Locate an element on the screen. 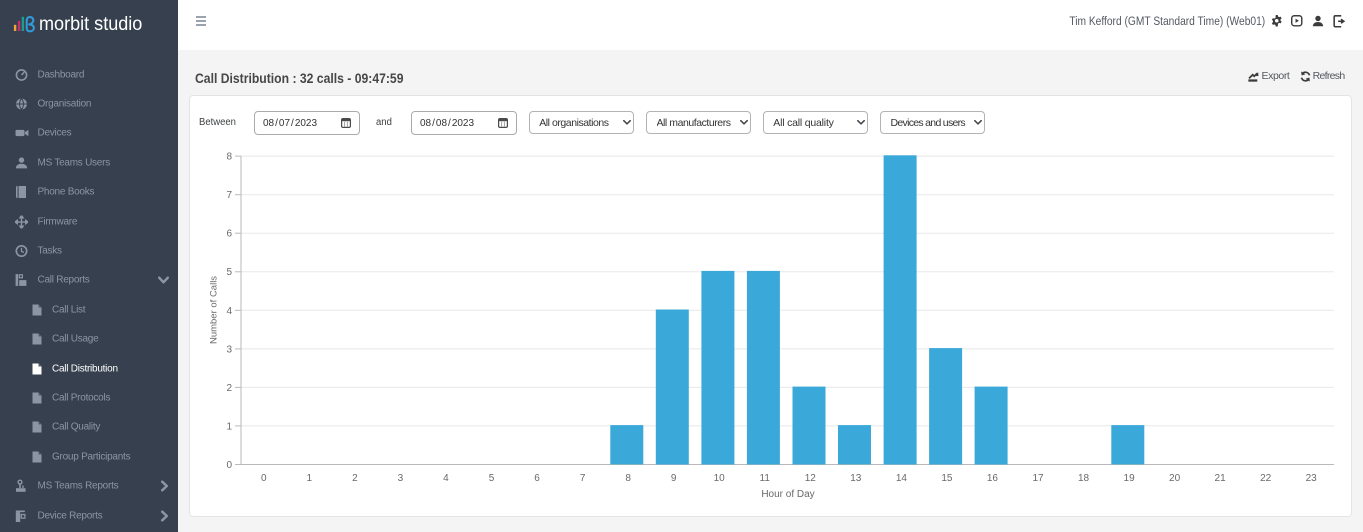 This screenshot has width=1363, height=532. svg-text: 22 is located at coordinates (1266, 478).